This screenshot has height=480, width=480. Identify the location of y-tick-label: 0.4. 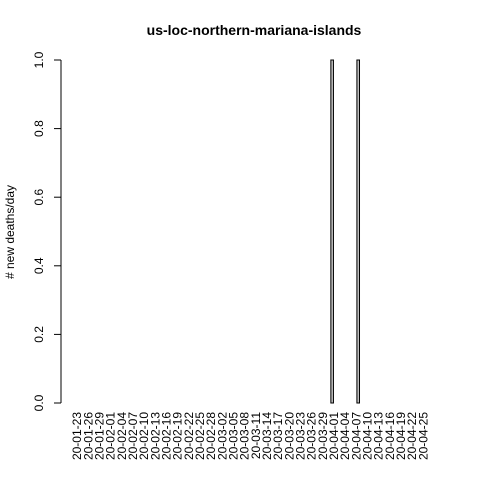
(39, 265).